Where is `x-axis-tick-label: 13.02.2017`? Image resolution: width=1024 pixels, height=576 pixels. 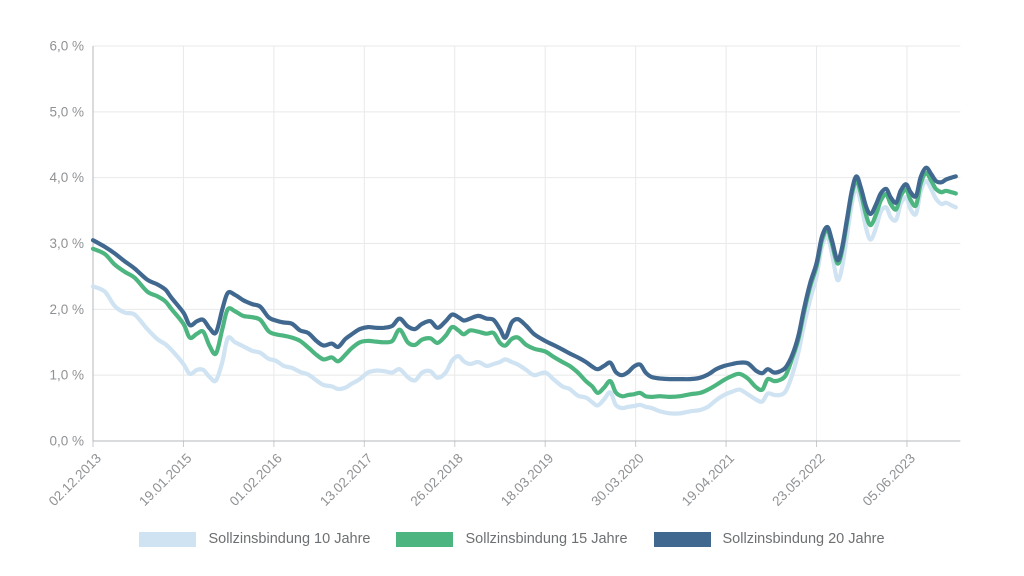 x-axis-tick-label: 13.02.2017 is located at coordinates (346, 480).